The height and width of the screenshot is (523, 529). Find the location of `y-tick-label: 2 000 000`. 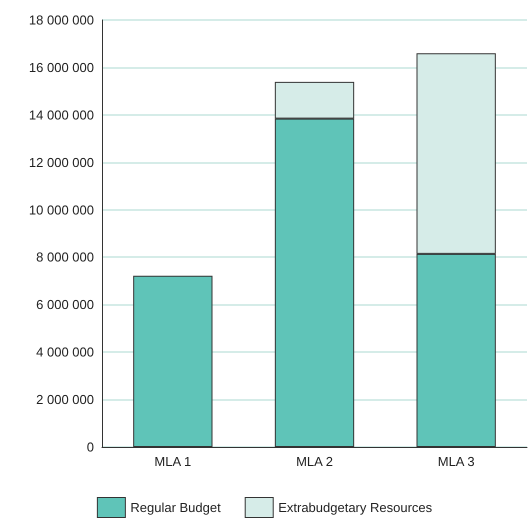

y-tick-label: 2 000 000 is located at coordinates (65, 400).